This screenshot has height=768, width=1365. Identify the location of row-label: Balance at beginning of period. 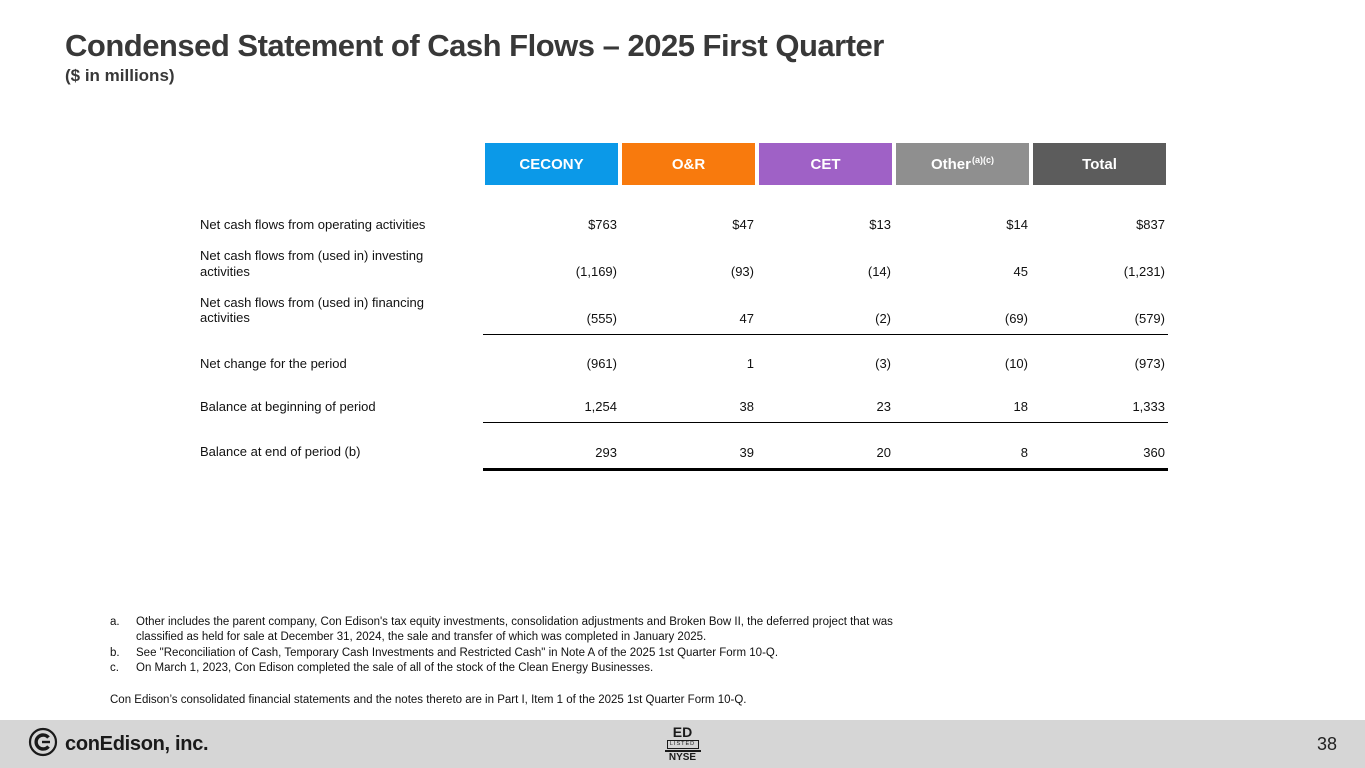
(288, 406).